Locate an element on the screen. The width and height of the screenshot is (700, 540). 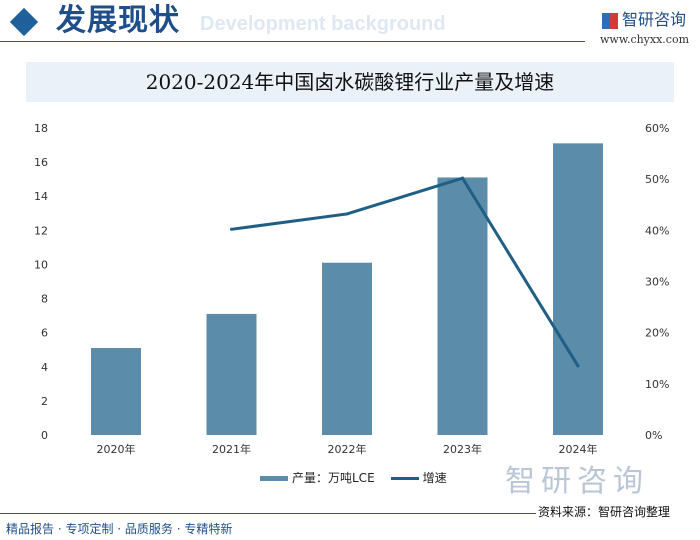
x-tick: 2023年 is located at coordinates (462, 449).